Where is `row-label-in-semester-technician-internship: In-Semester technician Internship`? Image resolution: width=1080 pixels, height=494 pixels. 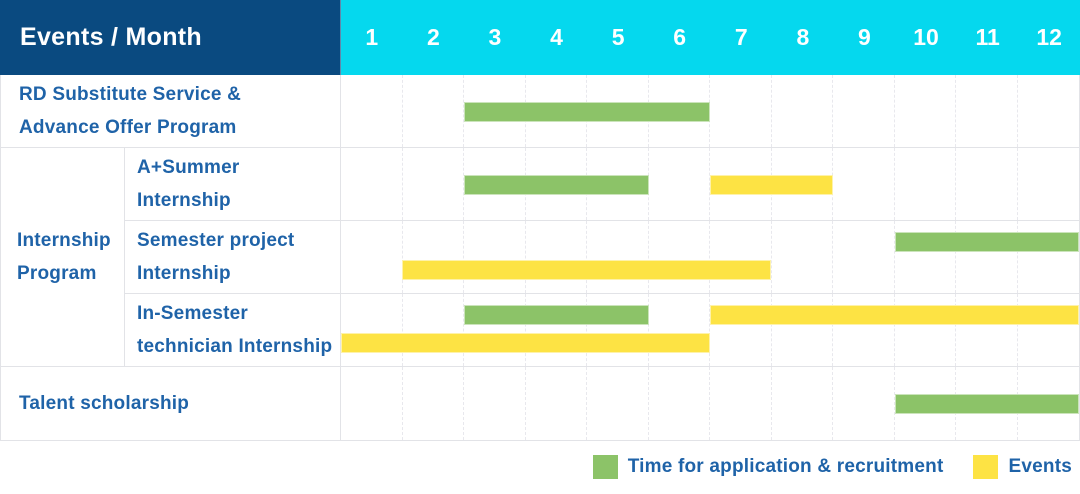 row-label-in-semester-technician-internship: In-Semester technician Internship is located at coordinates (233, 330).